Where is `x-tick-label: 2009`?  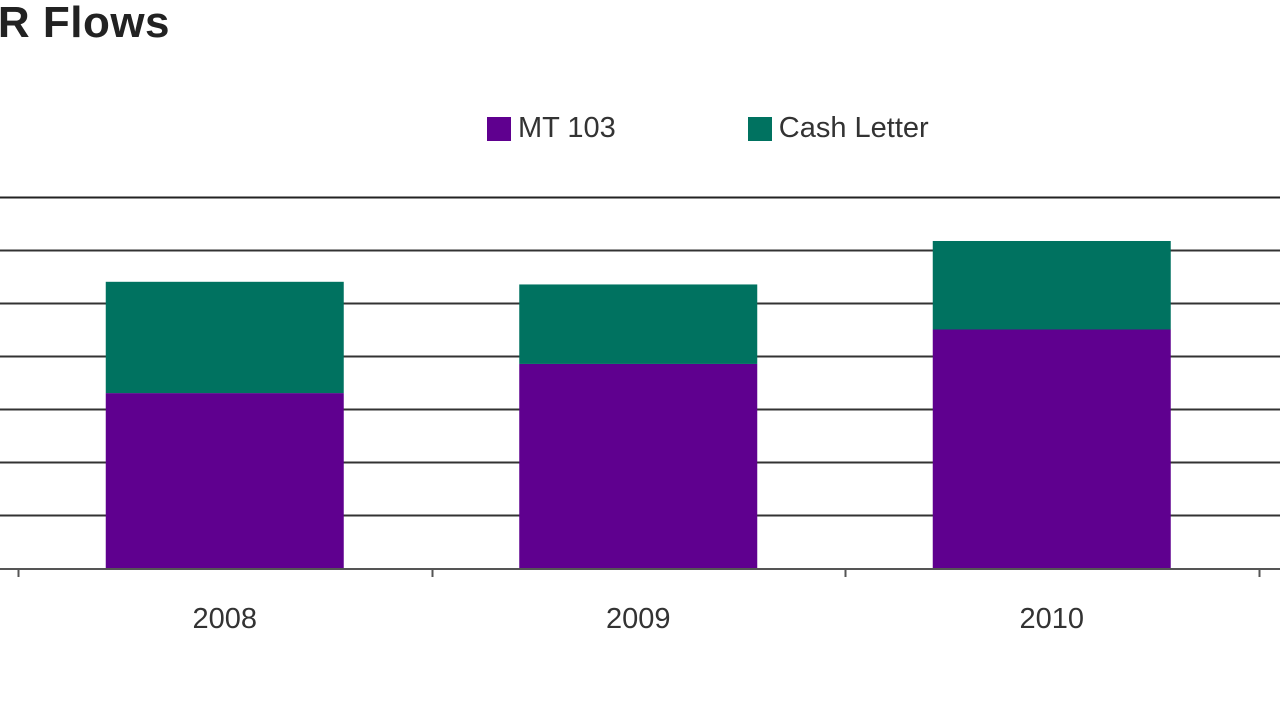
x-tick-label: 2009 is located at coordinates (638, 619).